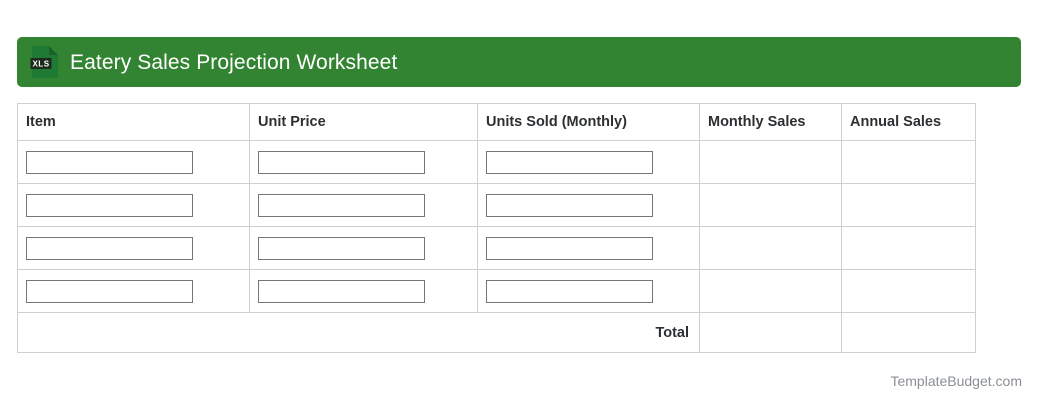 The width and height of the screenshot is (1040, 412). Describe the element at coordinates (588, 122) in the screenshot. I see `column-header-units-sold: Units Sold (Monthly)` at that location.